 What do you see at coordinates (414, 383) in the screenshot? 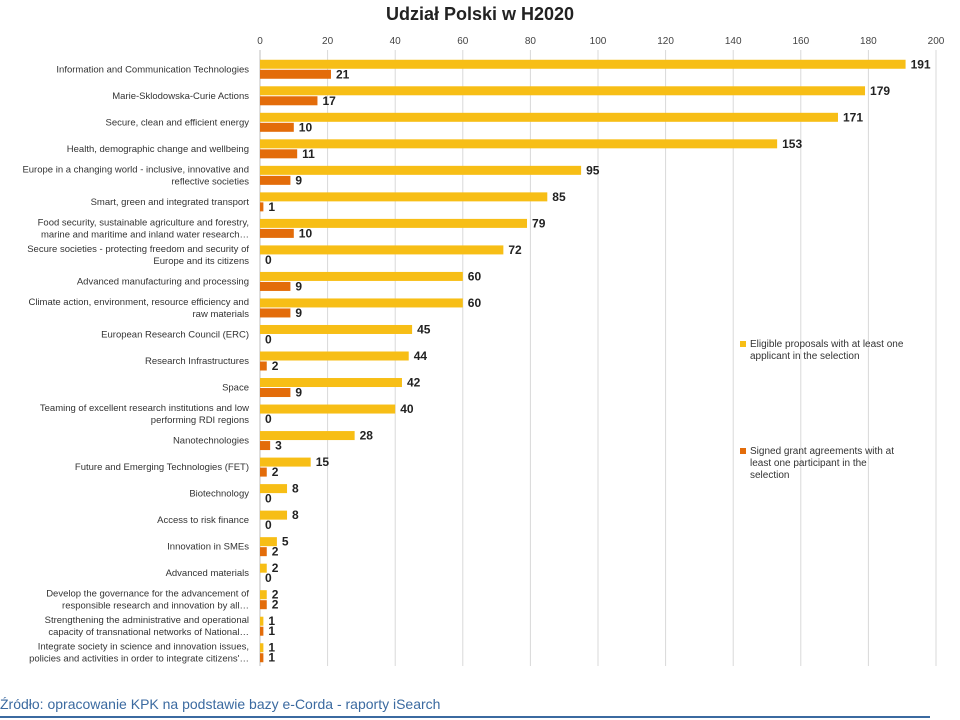
I see `data-label: 42` at bounding box center [414, 383].